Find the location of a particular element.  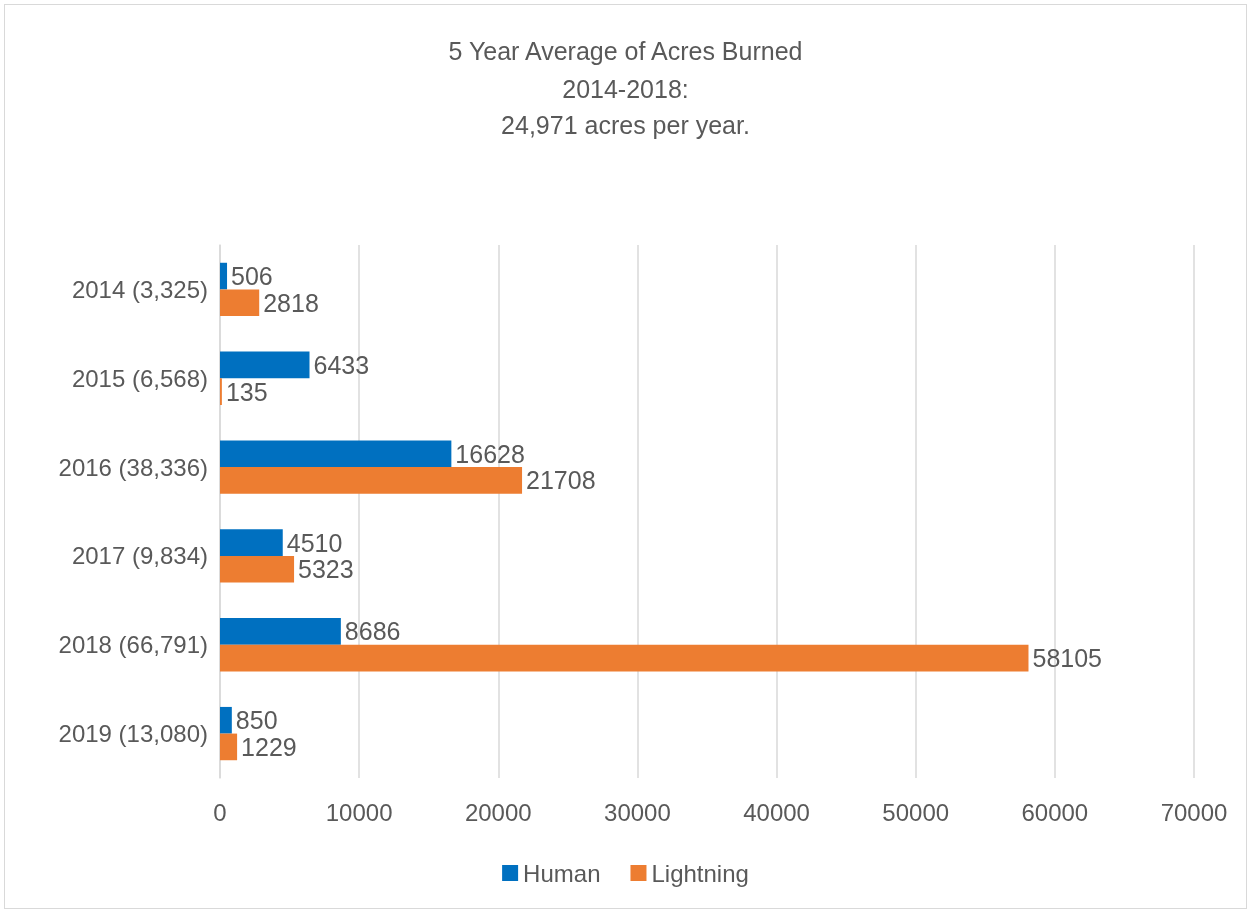

x-tick-label: 30000 is located at coordinates (637, 812).